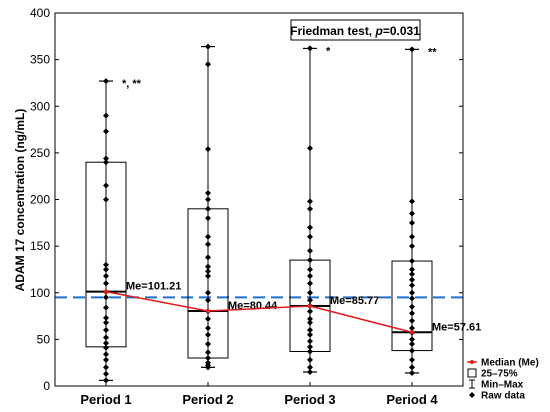  What do you see at coordinates (502, 385) in the screenshot?
I see `legend-label: Min–Max` at bounding box center [502, 385].